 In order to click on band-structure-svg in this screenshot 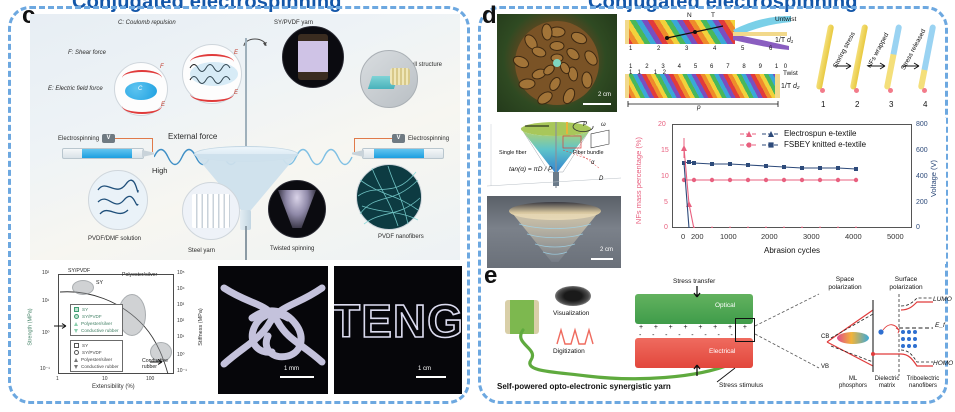, I will do `click(879, 335)`.